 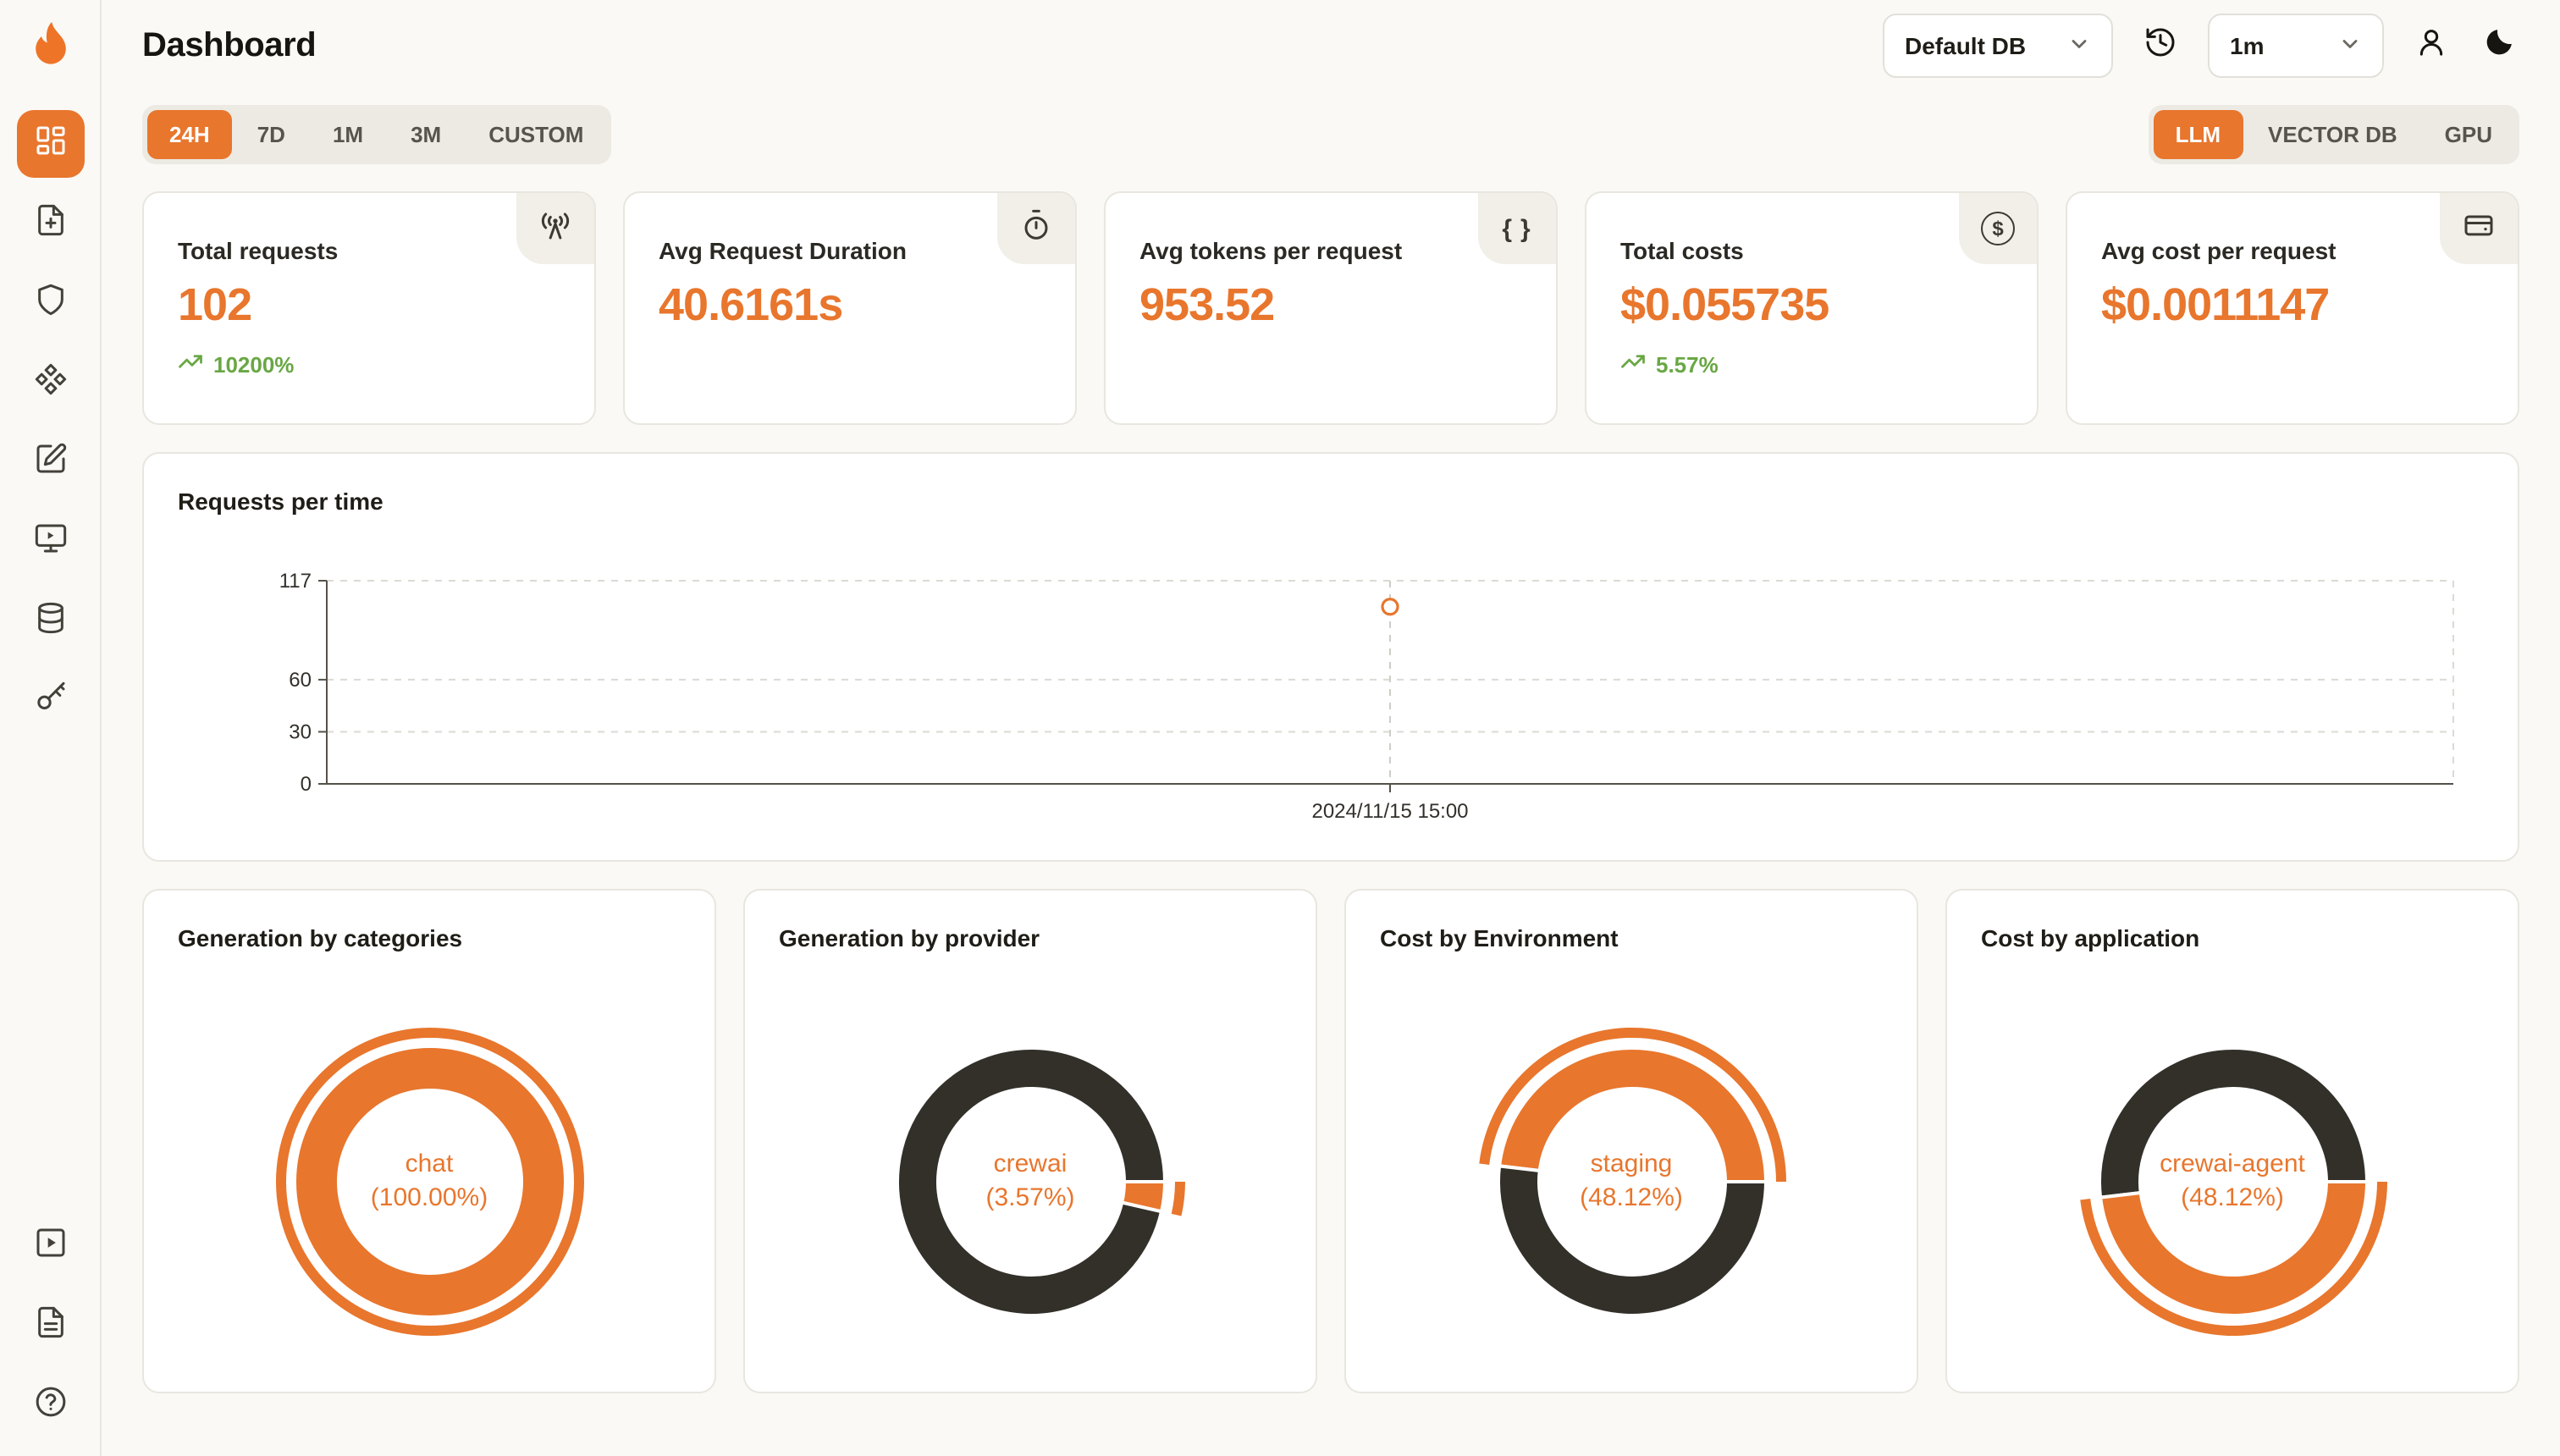 I want to click on tab-7d: 7D, so click(x=271, y=134).